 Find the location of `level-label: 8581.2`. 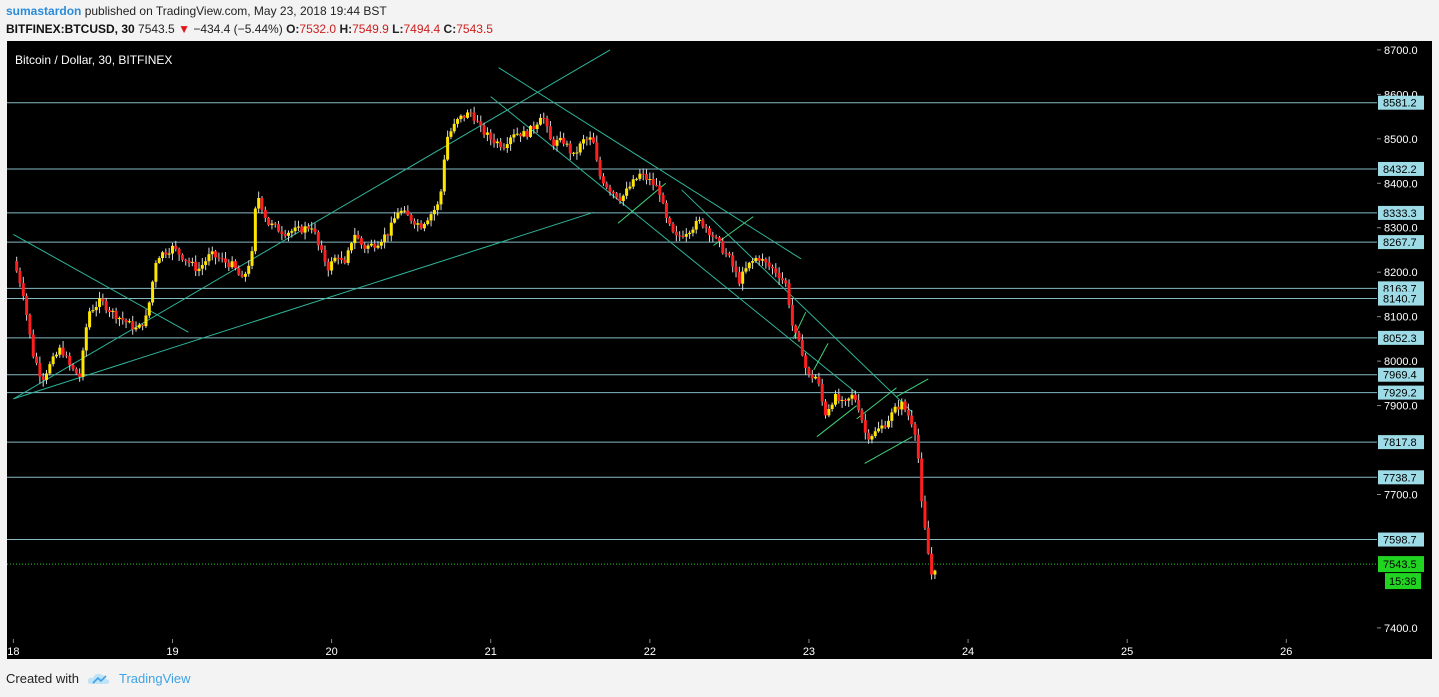

level-label: 8581.2 is located at coordinates (1400, 104).